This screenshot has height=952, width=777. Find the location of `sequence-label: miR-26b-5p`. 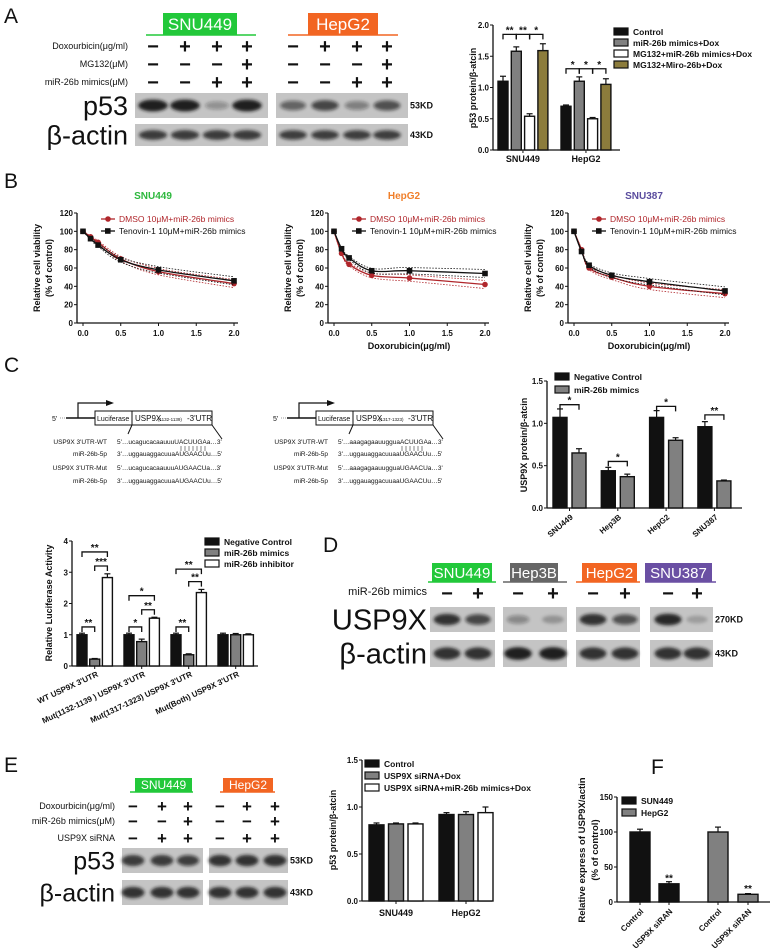

sequence-label: miR-26b-5p is located at coordinates (311, 481).